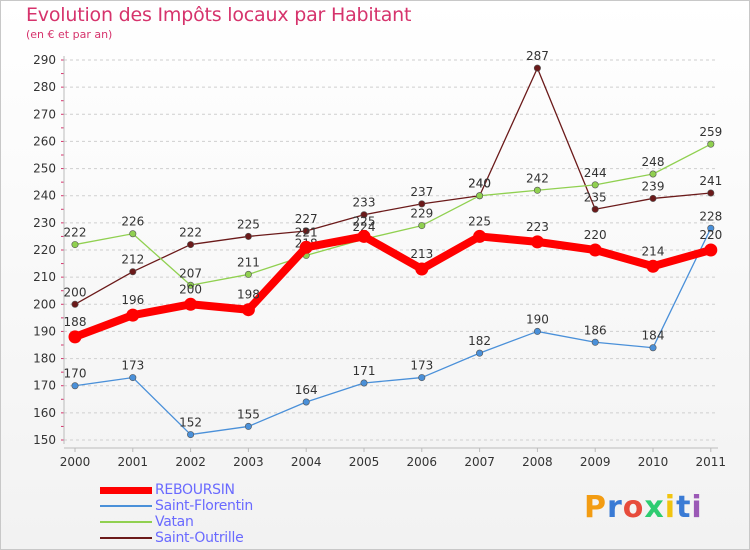  I want to click on legend-label: Saint-Outrille, so click(199, 538).